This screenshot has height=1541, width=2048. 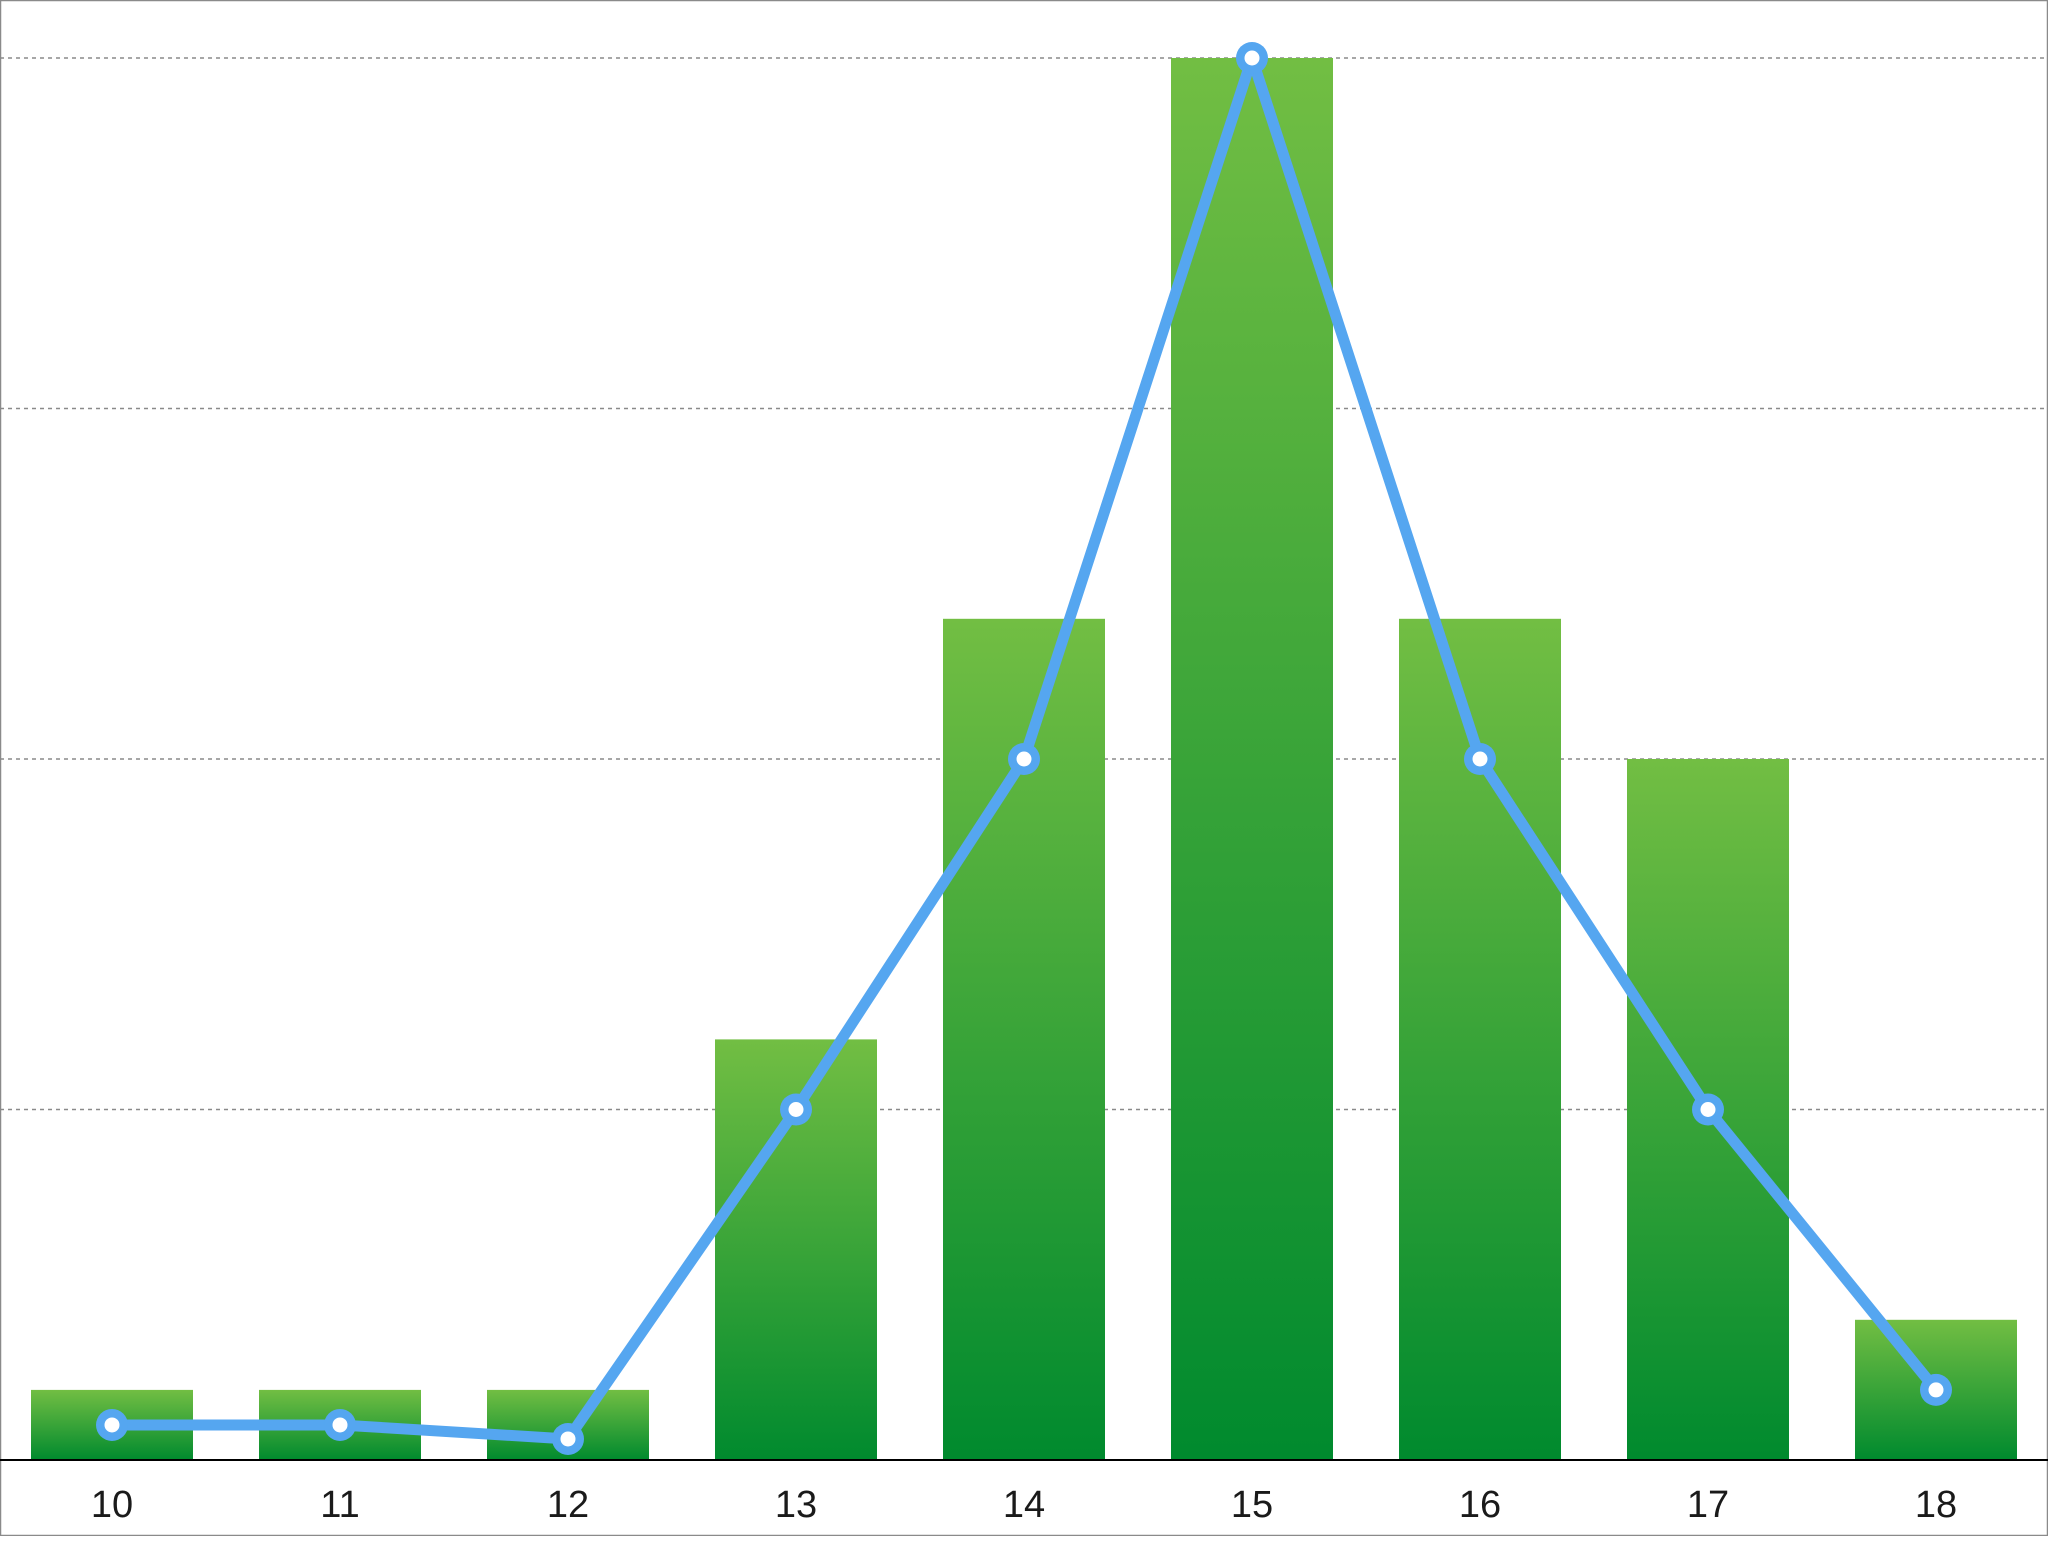 I want to click on x-tick-labels: 10 11 12 13 14 15 16 17 18, so click(x=1024, y=1505).